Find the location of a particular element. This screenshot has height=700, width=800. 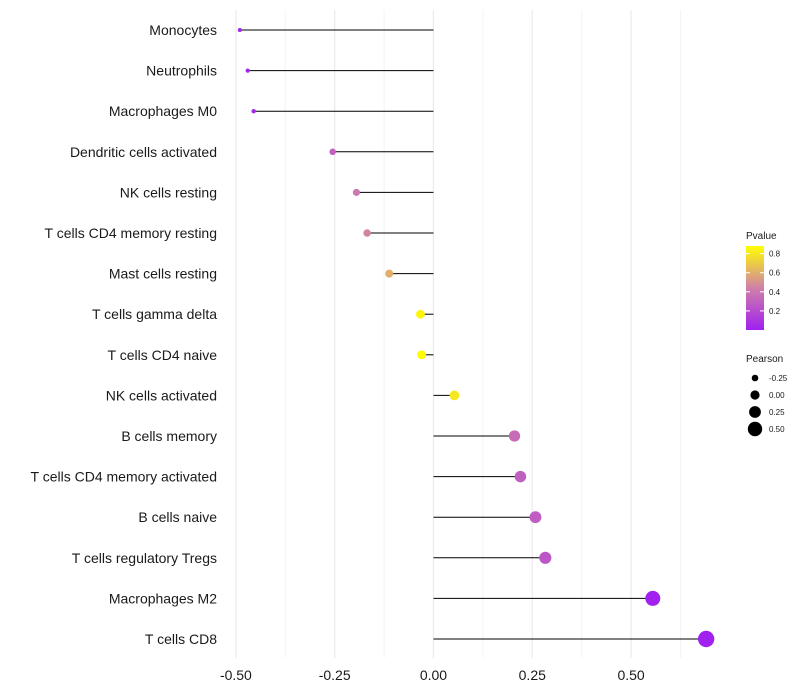

pearson-legend-label: 0.50 is located at coordinates (777, 429).